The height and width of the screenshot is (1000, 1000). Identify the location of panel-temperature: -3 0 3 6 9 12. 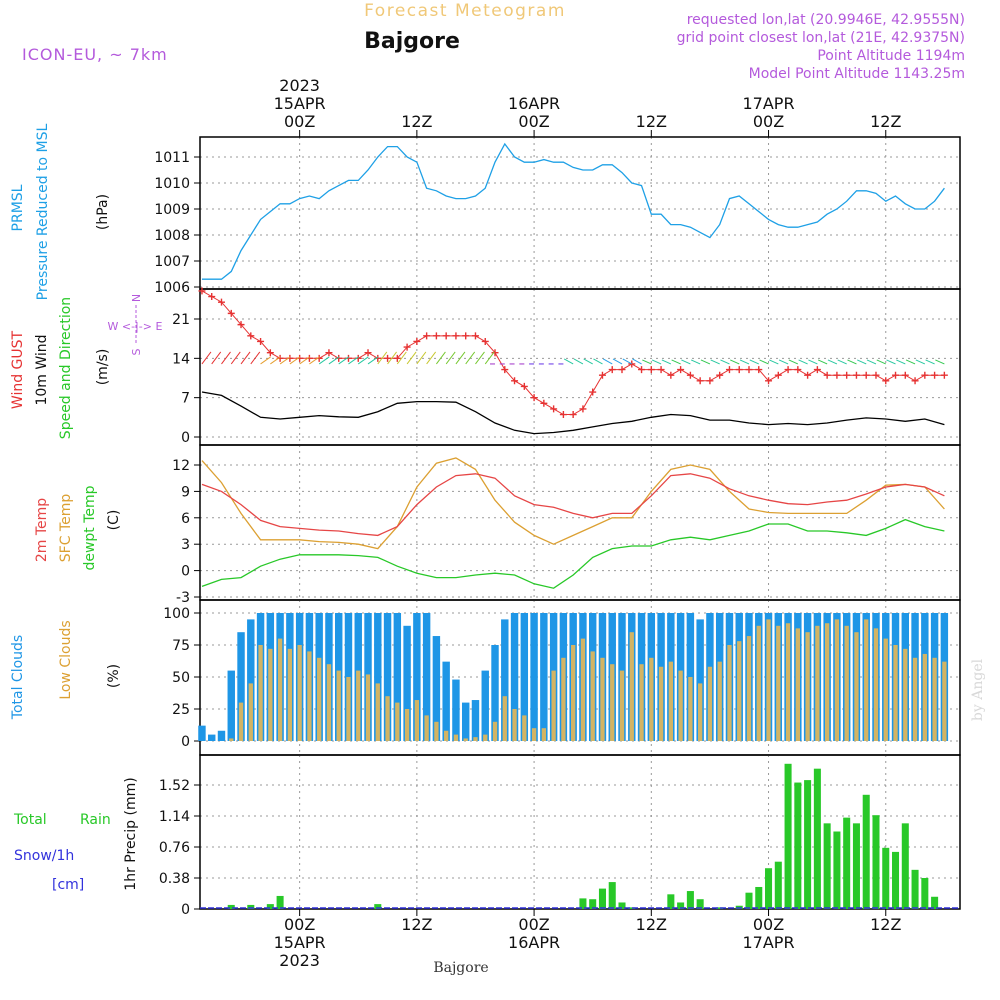
(566, 525).